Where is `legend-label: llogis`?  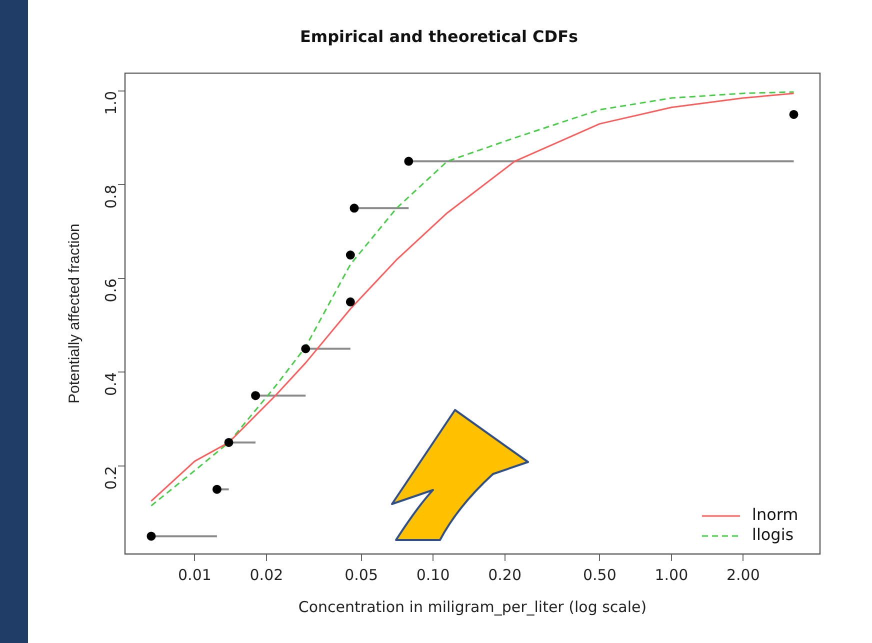 legend-label: llogis is located at coordinates (773, 534).